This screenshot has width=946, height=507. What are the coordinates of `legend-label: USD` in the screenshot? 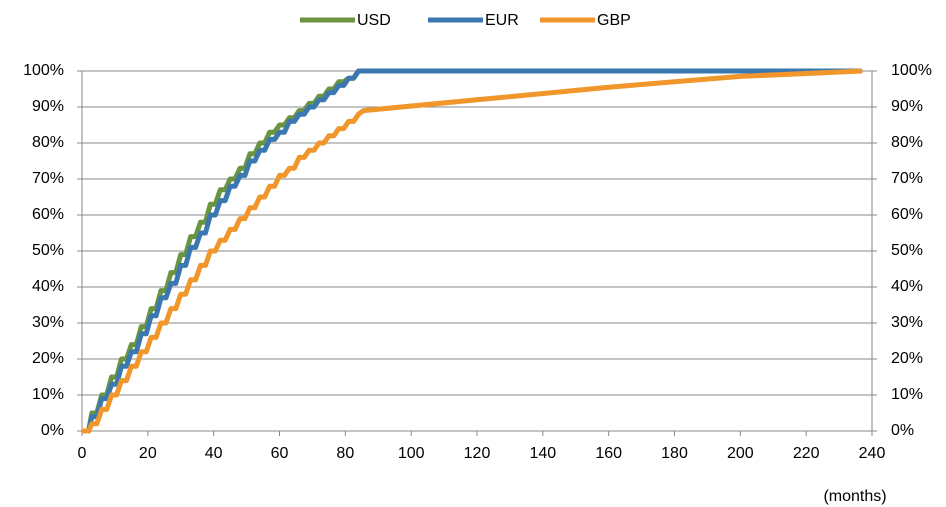 It's located at (374, 20).